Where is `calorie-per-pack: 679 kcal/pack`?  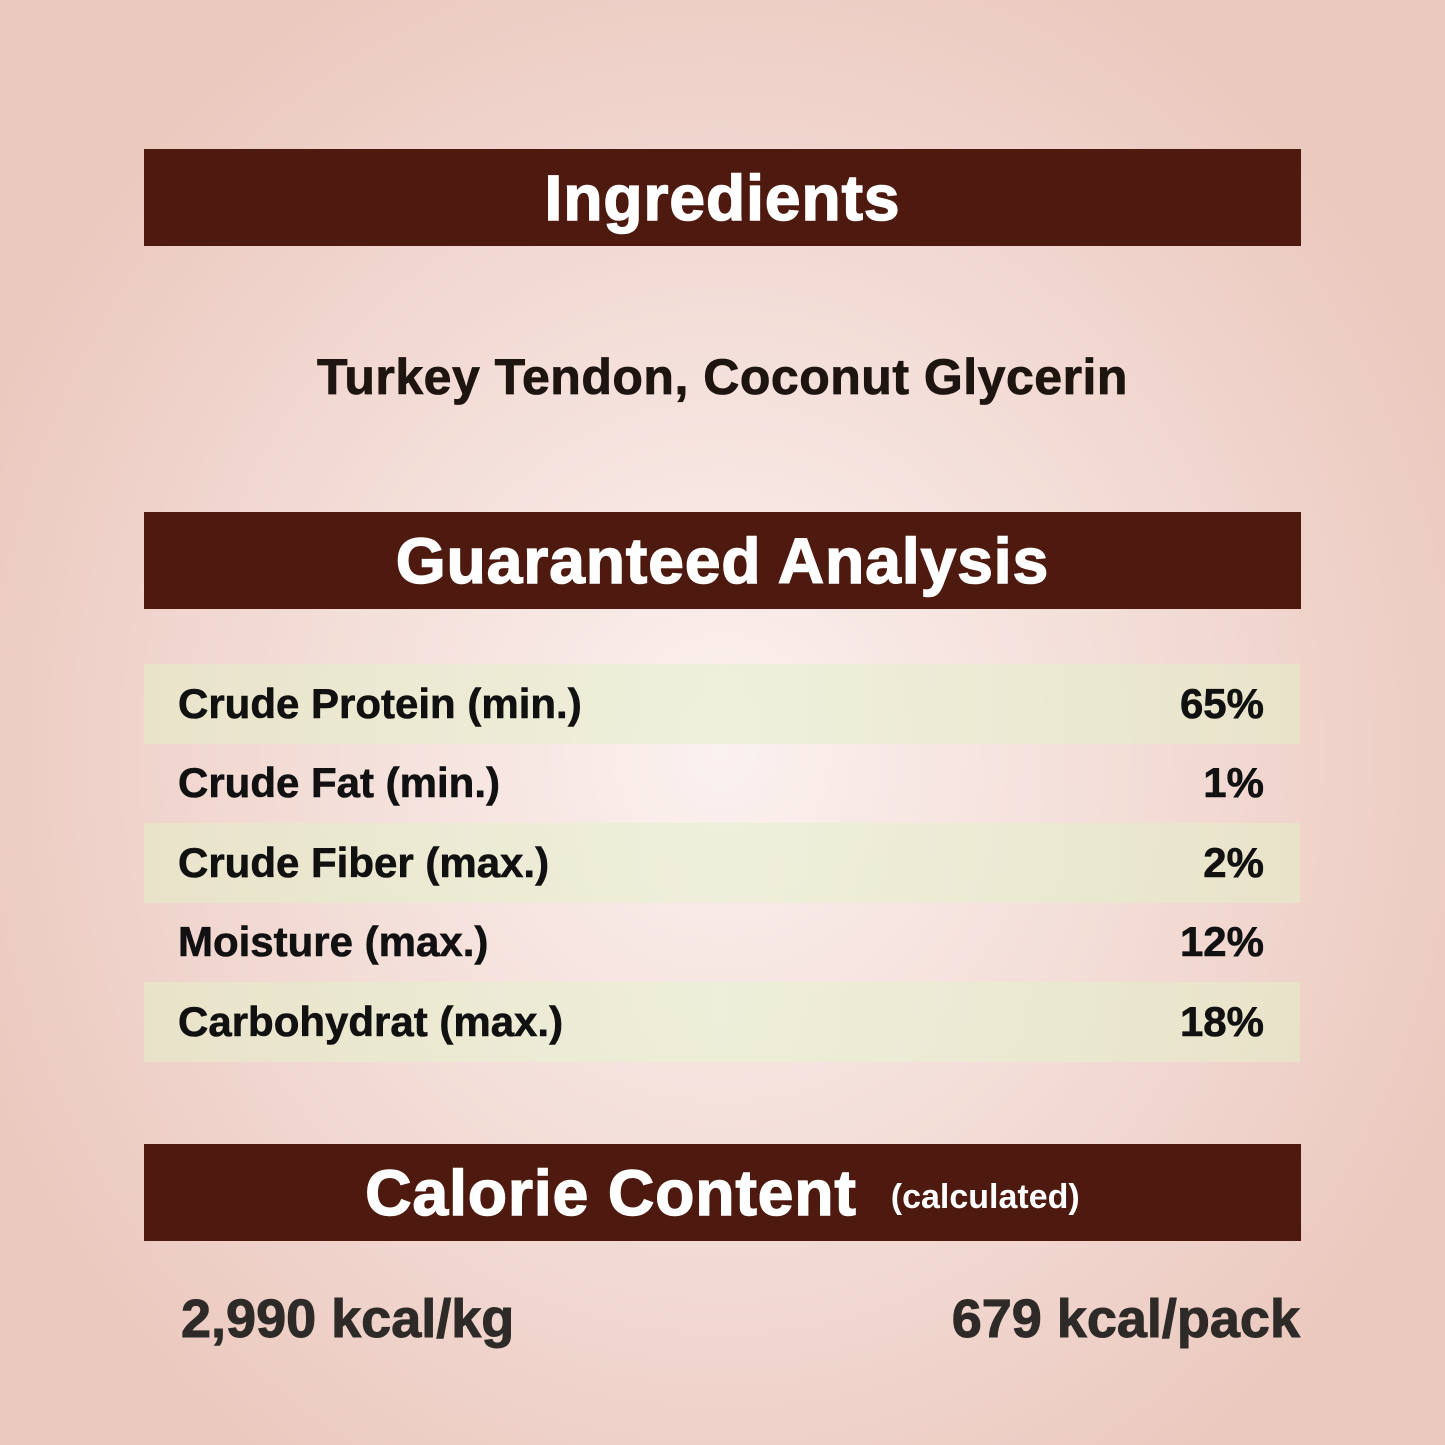
calorie-per-pack: 679 kcal/pack is located at coordinates (1125, 1319).